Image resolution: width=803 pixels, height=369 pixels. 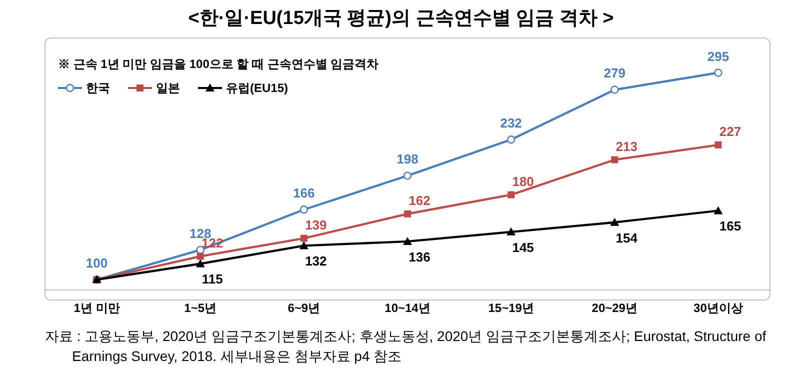 I want to click on data-label: 213, so click(x=627, y=146).